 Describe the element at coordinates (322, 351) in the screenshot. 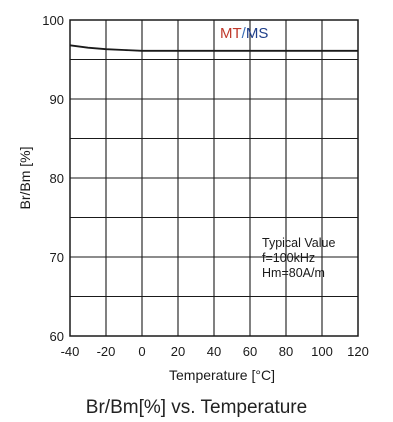

I see `x-tick-label: 100` at that location.